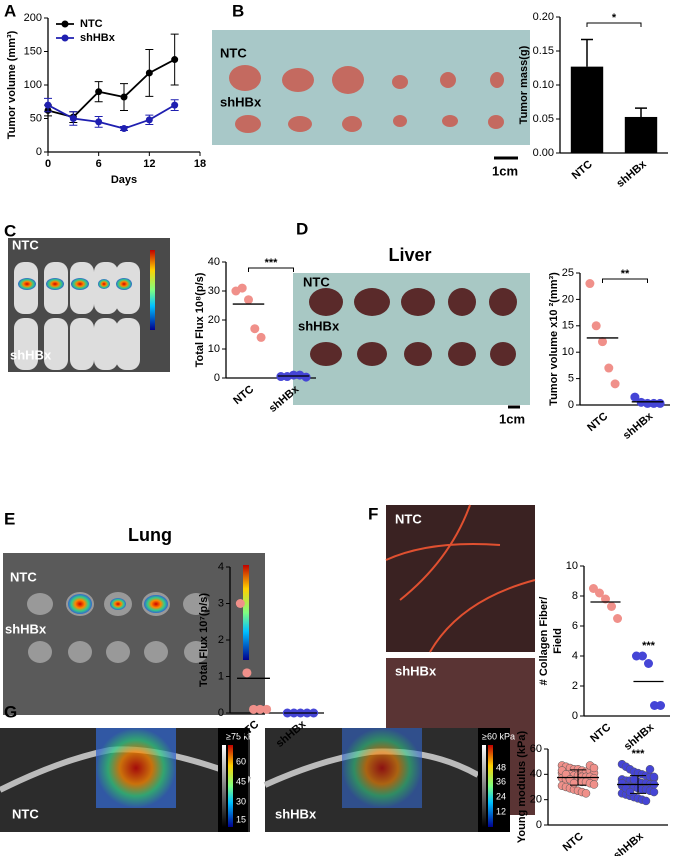  Describe the element at coordinates (75, 284) in the screenshot. I see `signal` at that location.